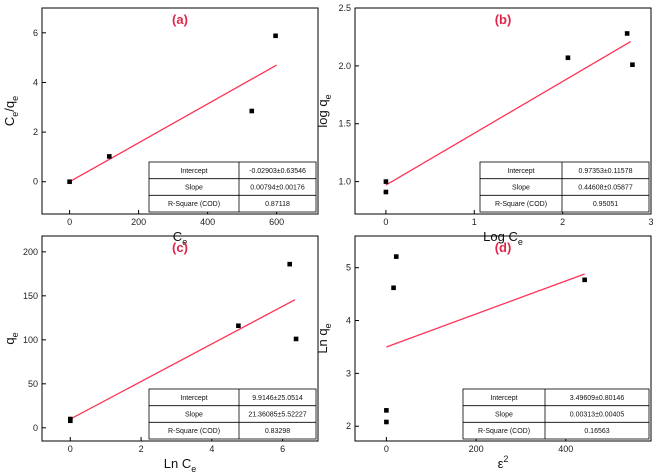 This screenshot has width=661, height=472. What do you see at coordinates (180, 464) in the screenshot?
I see `x-axis-title: Ln Ce` at bounding box center [180, 464].